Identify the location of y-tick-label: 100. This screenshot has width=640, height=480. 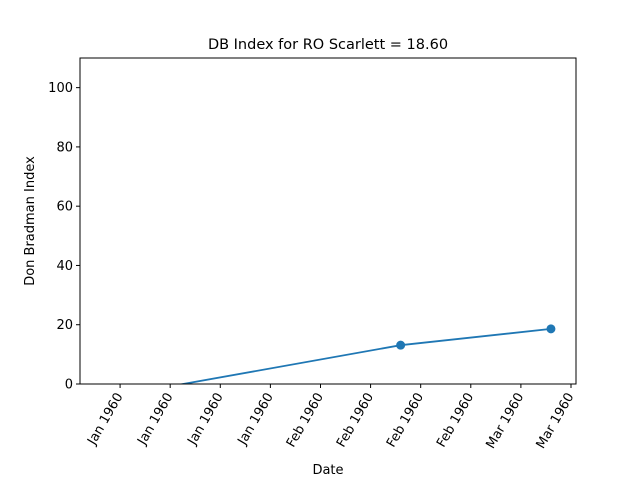
(60, 88).